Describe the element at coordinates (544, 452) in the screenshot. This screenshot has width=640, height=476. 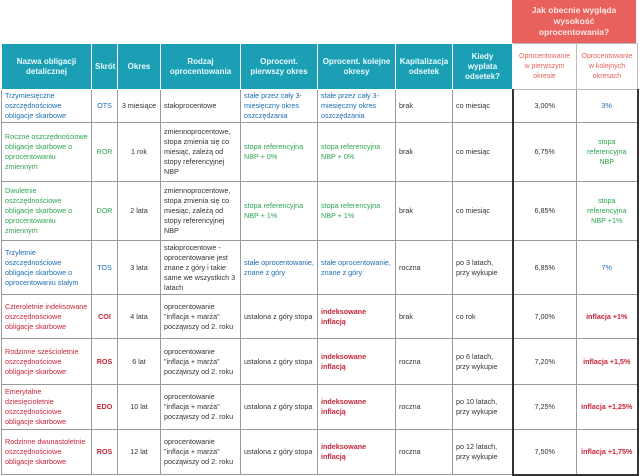
I see `cell-current-first-rate: 7,50%` at that location.